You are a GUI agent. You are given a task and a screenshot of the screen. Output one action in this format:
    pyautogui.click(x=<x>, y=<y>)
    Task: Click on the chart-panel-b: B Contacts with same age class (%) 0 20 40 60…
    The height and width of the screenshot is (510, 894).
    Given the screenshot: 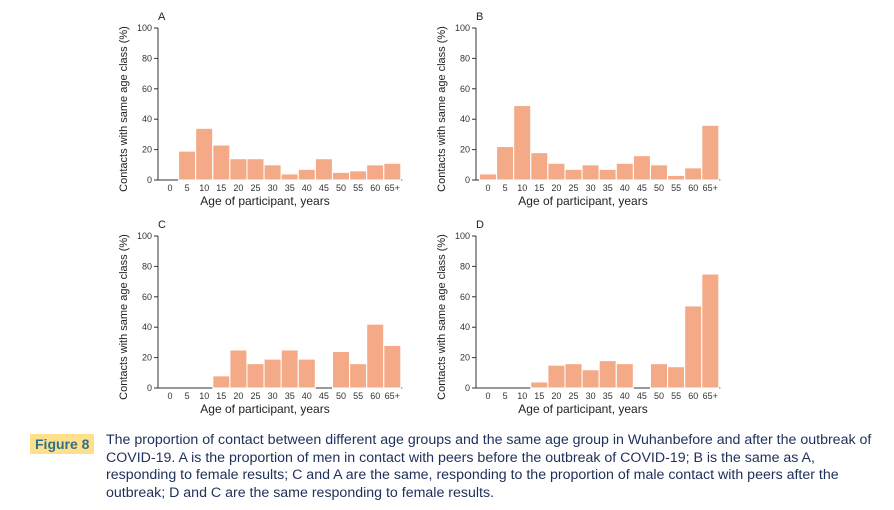 What is the action you would take?
    pyautogui.click(x=578, y=109)
    